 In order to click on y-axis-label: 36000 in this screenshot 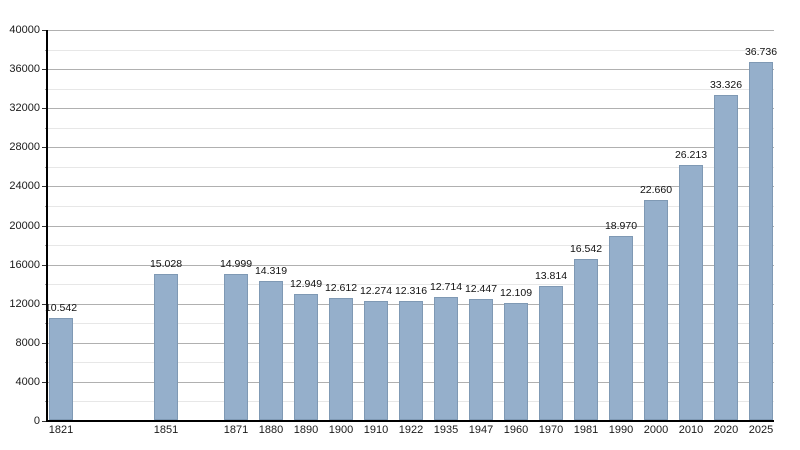, I will do `click(24, 69)`.